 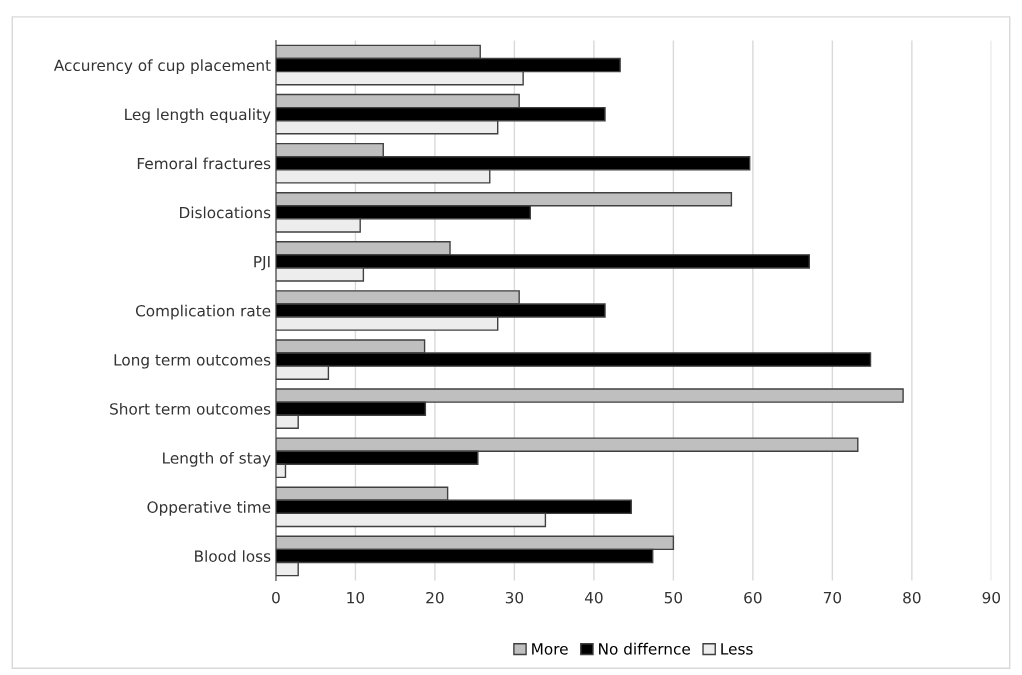 What do you see at coordinates (832, 597) in the screenshot?
I see `x-tick-label: 70` at bounding box center [832, 597].